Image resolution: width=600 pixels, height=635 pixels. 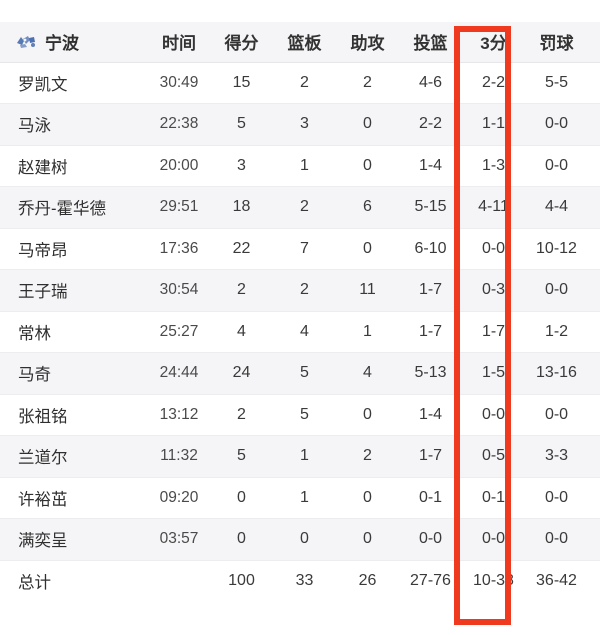 I want to click on minutes-cell: 03:57, so click(x=179, y=539).